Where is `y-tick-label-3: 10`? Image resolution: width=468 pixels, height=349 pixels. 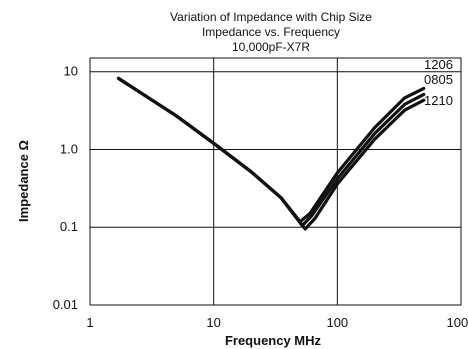
y-tick-label-3: 10 is located at coordinates (71, 71).